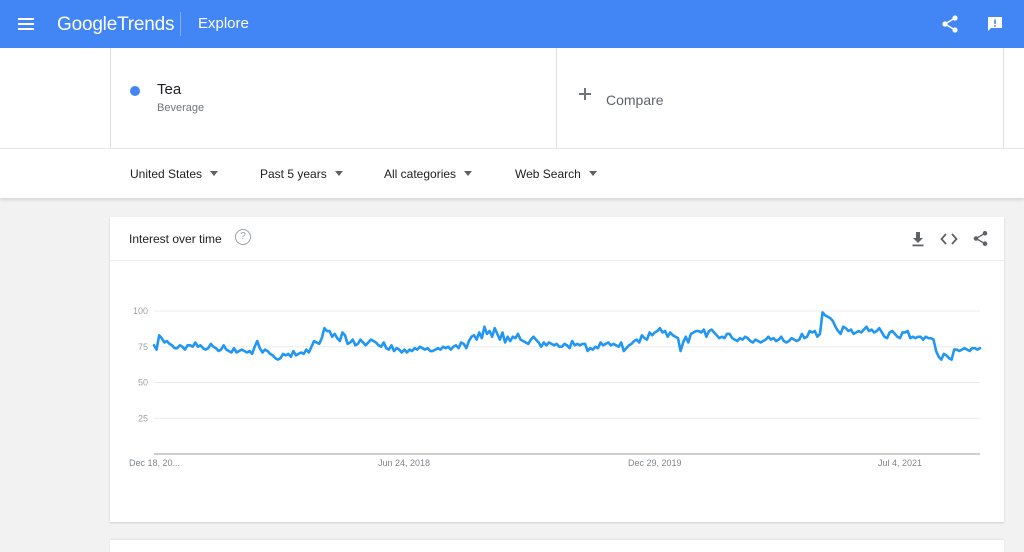 The width and height of the screenshot is (1024, 552). I want to click on chart-series, so click(567, 336).